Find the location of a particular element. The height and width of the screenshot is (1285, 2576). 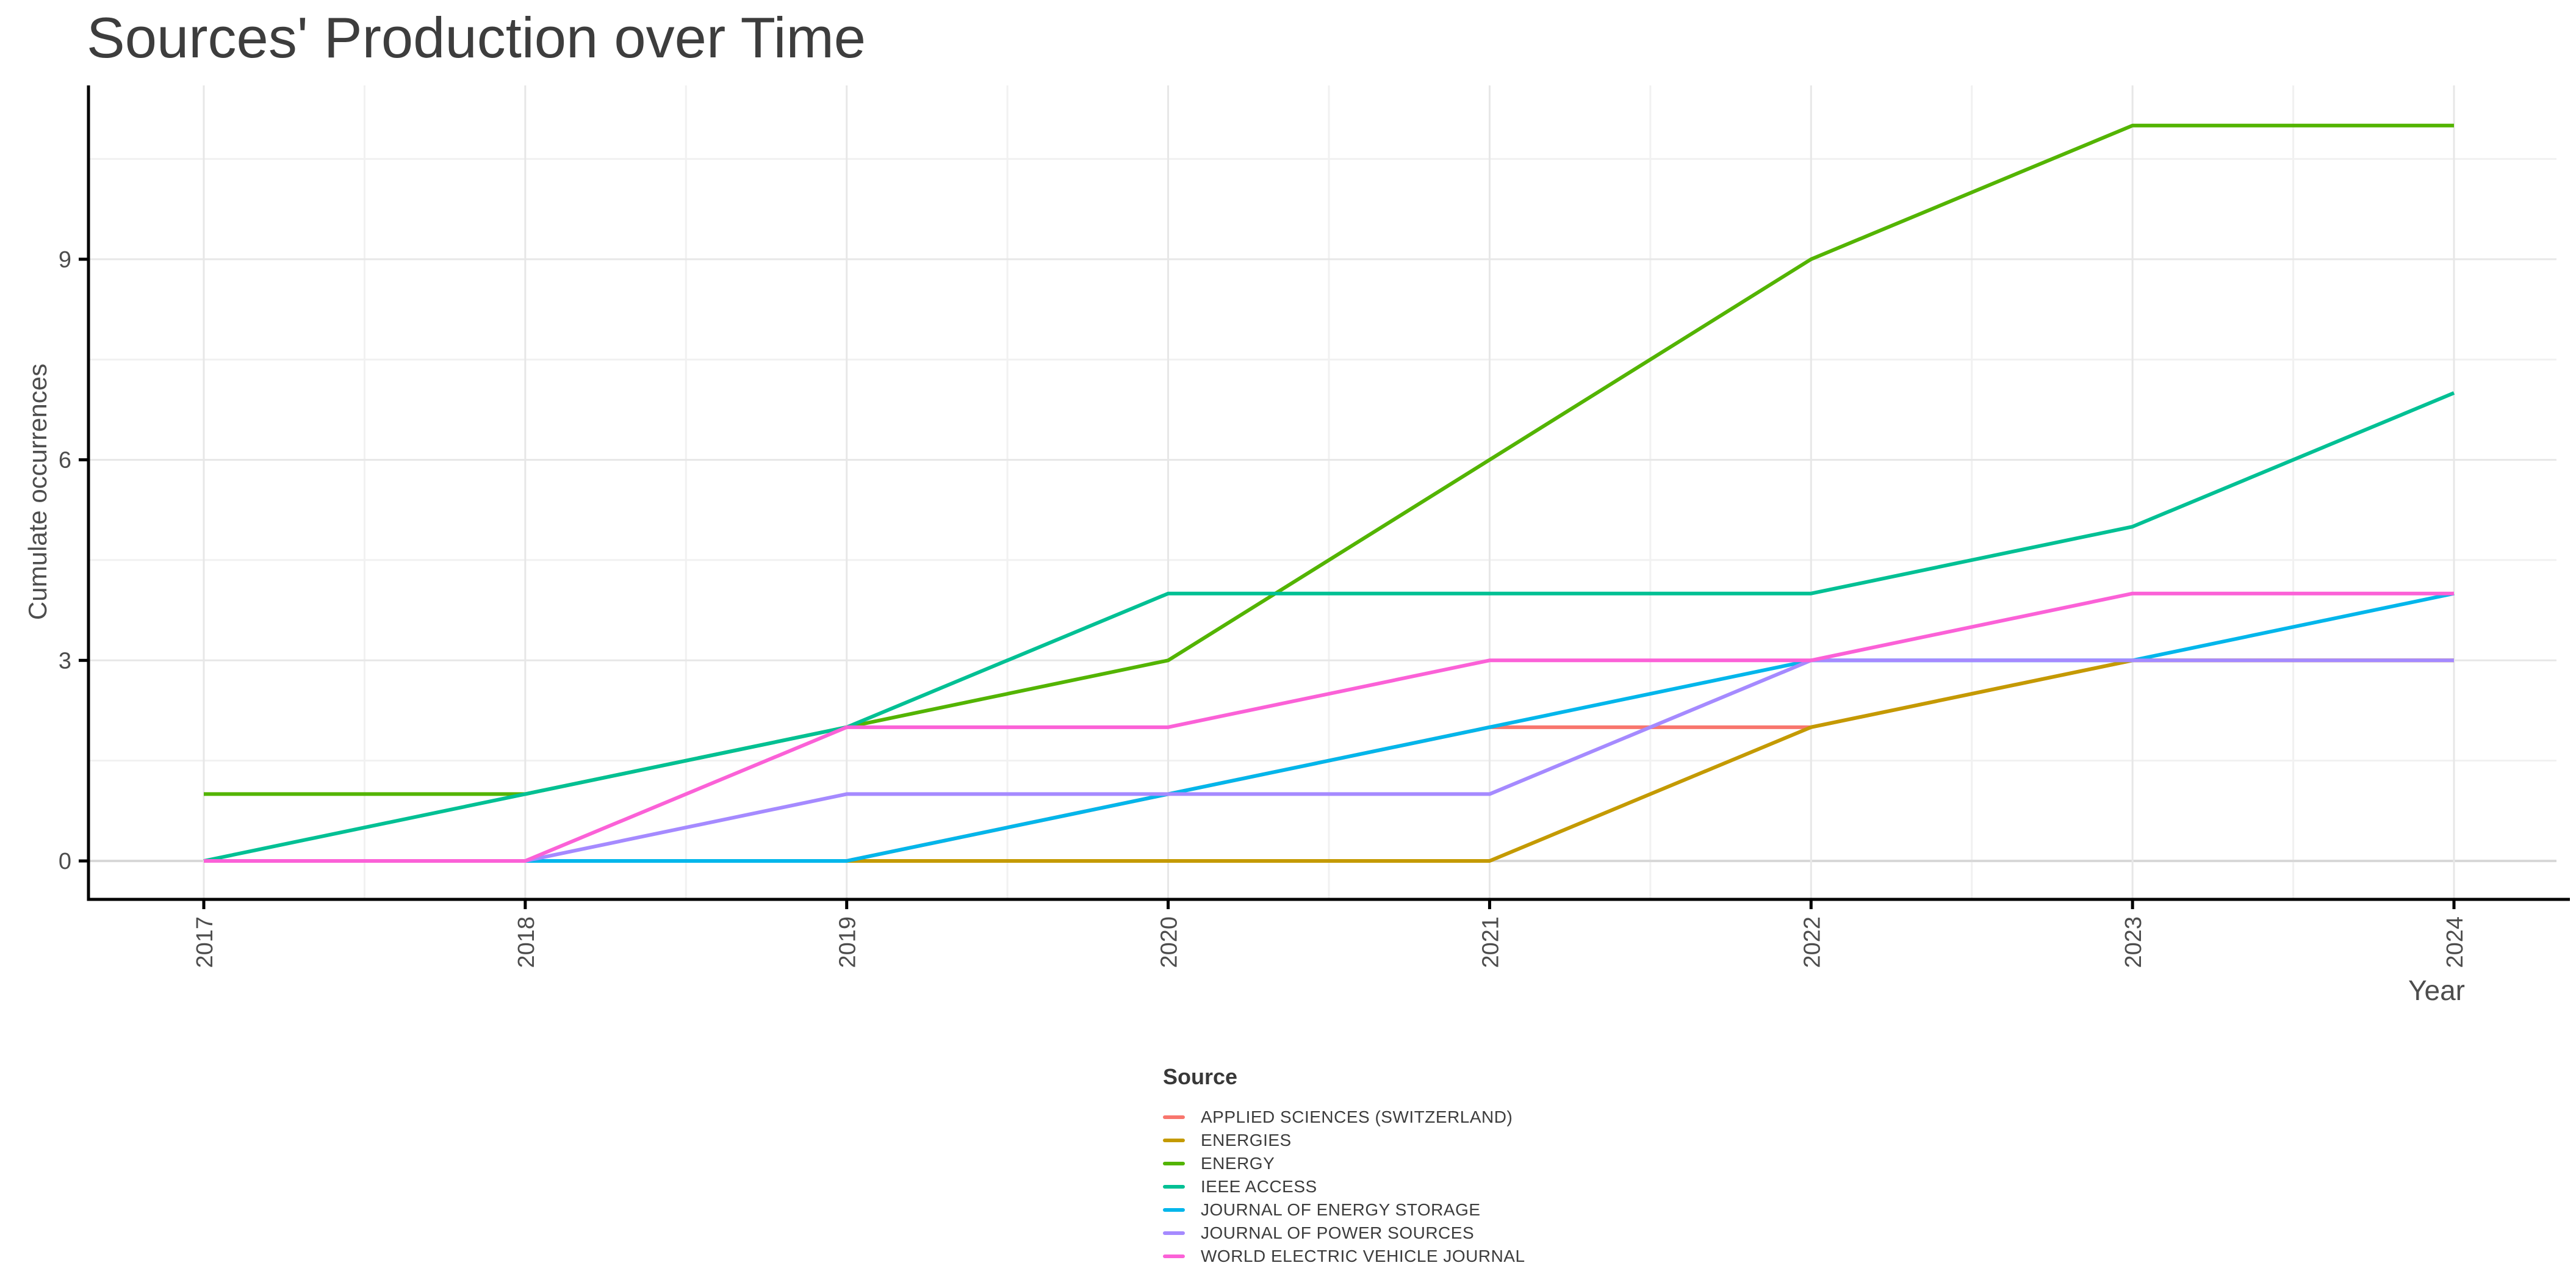

legend-item-label: WORLD ELECTRIC VEHICLE JOURNAL is located at coordinates (1363, 1256).